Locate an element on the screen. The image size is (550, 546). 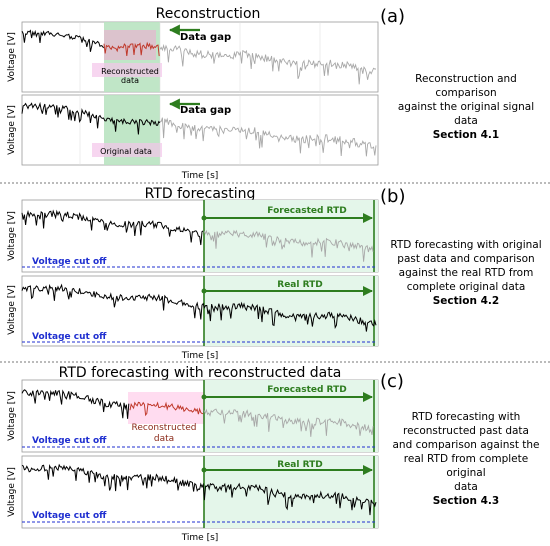
caption-line: RTD forecasting with is located at coordinates (466, 417).